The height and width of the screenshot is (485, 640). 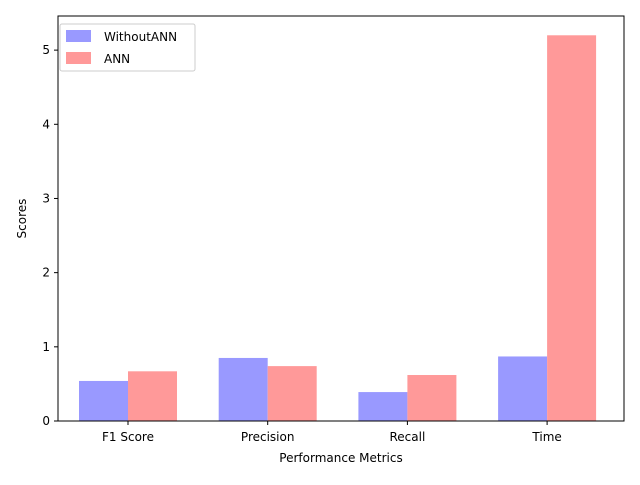 What do you see at coordinates (46, 421) in the screenshot?
I see `y-tick-label: 0` at bounding box center [46, 421].